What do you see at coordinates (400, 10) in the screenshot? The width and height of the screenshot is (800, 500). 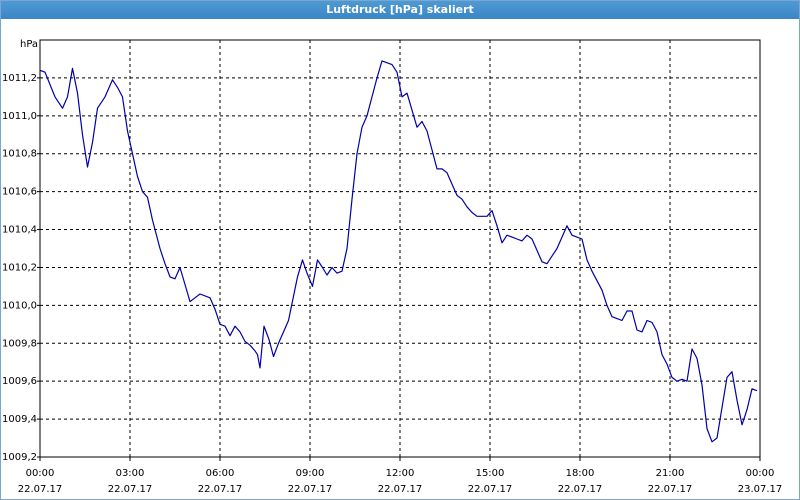 I see `window-title: Luftdruck [hPa] skaliert` at bounding box center [400, 10].